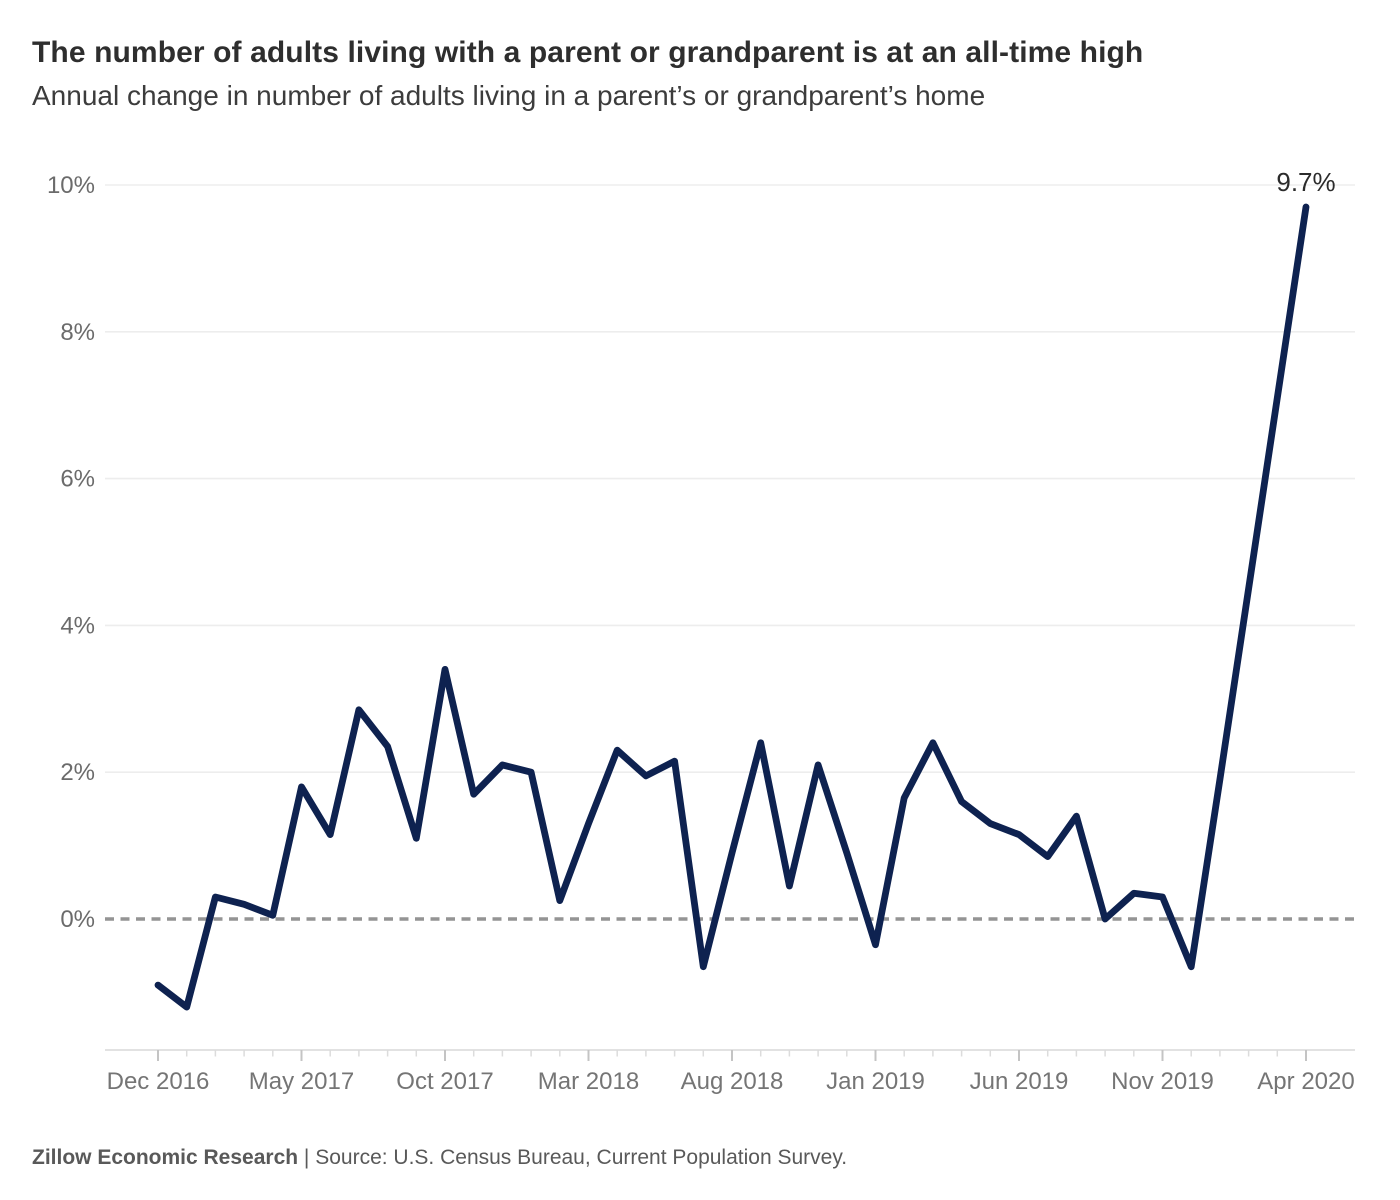  I want to click on y-tick-label: 4%, so click(77, 625).